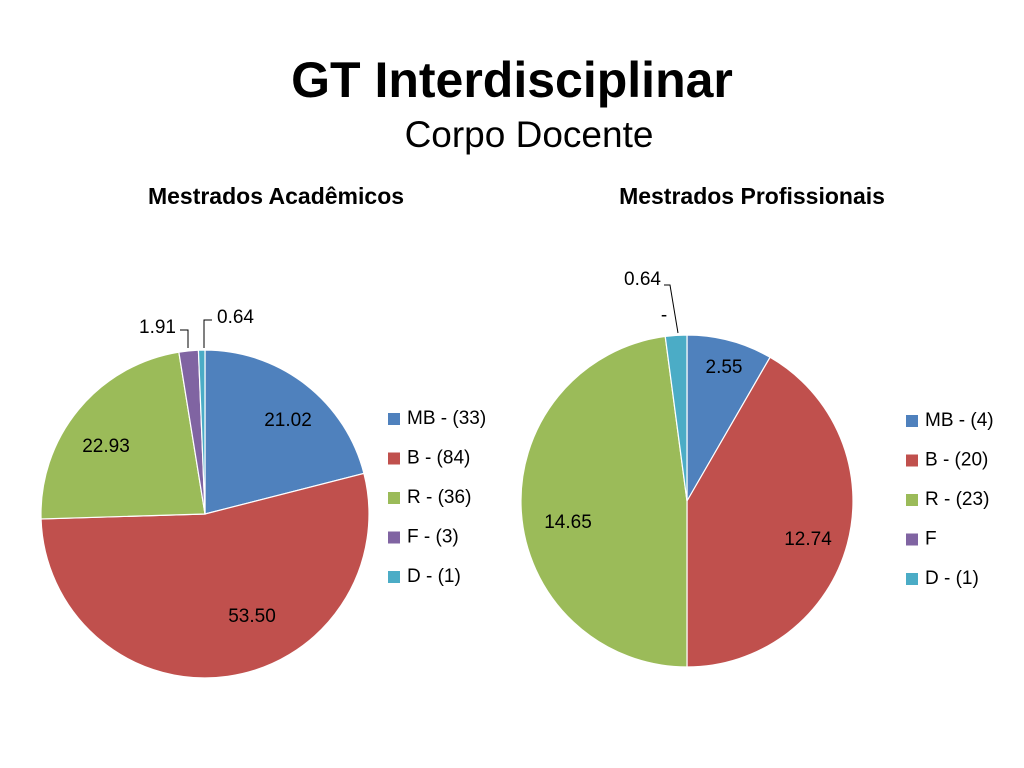 Image resolution: width=1024 pixels, height=768 pixels. Describe the element at coordinates (664, 315) in the screenshot. I see `data-label: -` at that location.